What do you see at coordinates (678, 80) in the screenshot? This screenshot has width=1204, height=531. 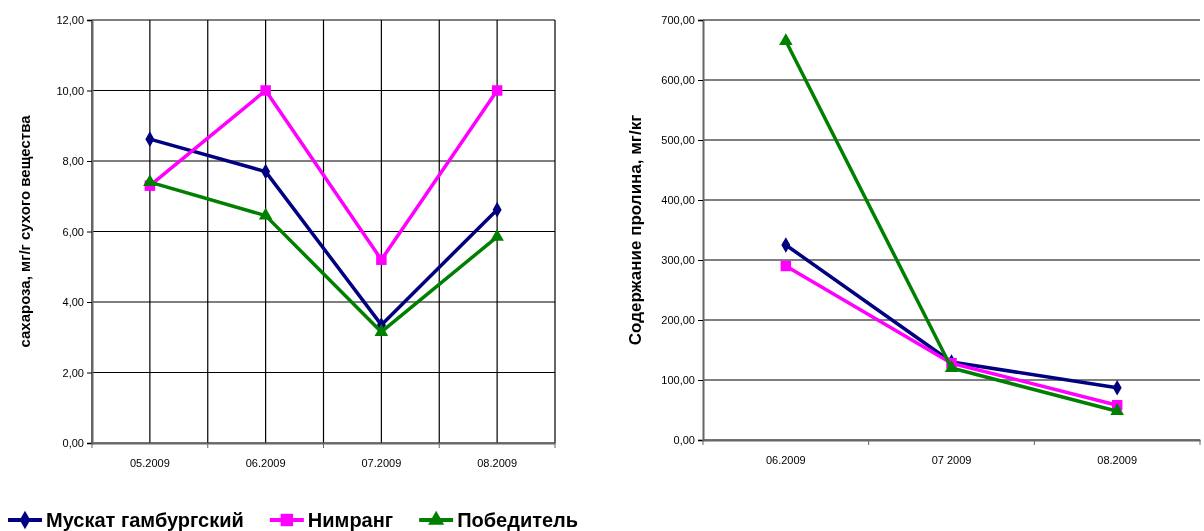 I see `y-tick-label: 600,00` at bounding box center [678, 80].